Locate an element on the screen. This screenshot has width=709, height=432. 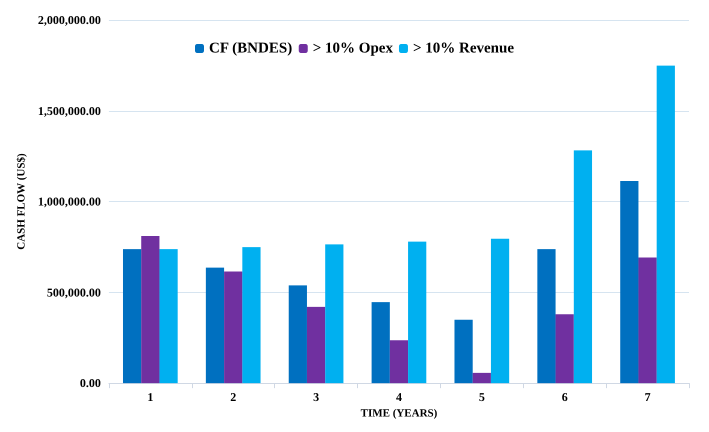
y-tick-label: 0.00 is located at coordinates (90, 383).